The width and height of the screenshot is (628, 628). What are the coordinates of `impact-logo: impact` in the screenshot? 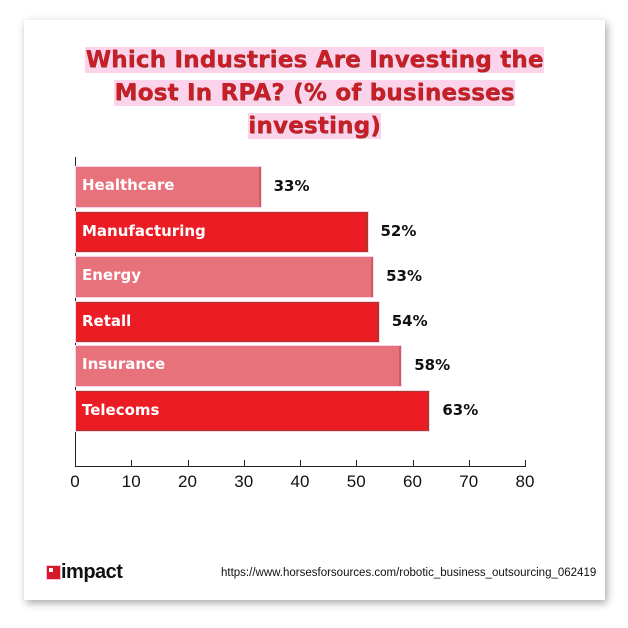 It's located at (85, 572).